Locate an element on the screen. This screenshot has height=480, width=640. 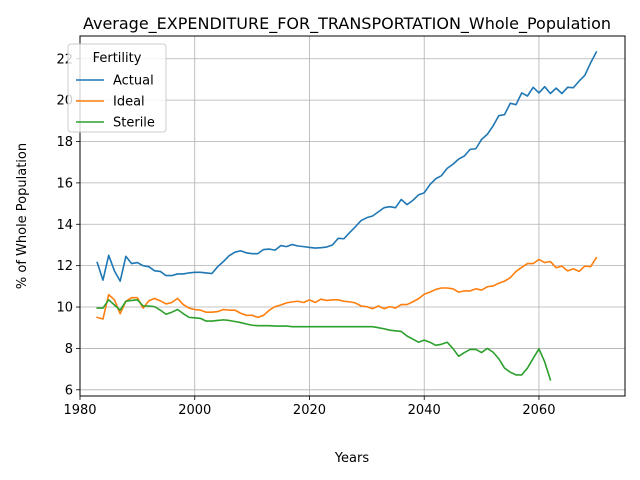
x-axis-label: Years is located at coordinates (352, 458).